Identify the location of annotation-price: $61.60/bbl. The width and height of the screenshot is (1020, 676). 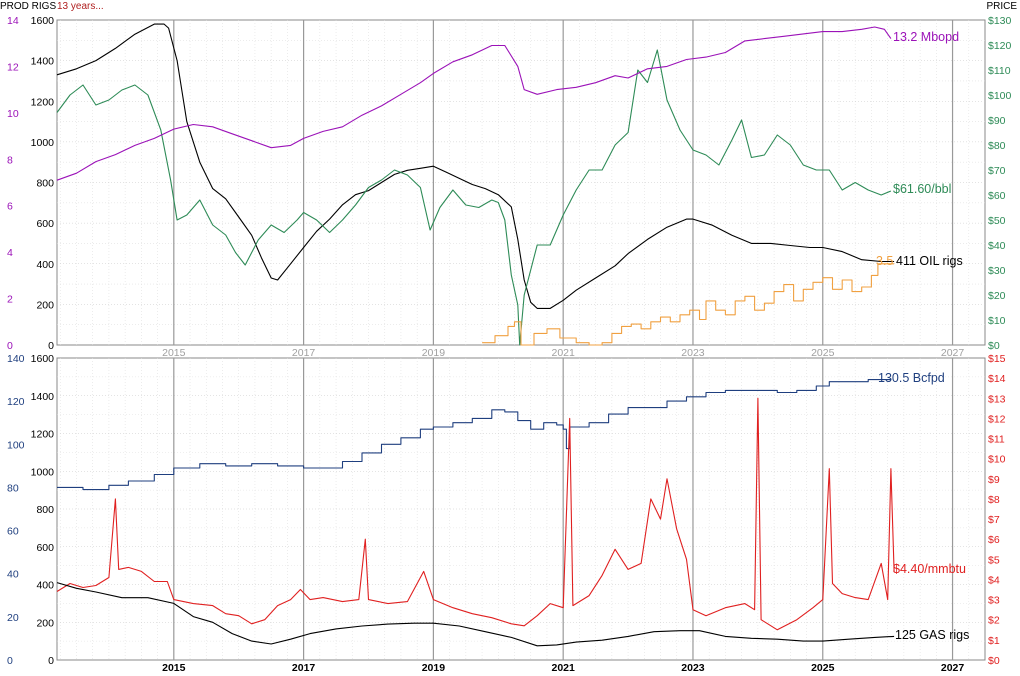
(922, 189).